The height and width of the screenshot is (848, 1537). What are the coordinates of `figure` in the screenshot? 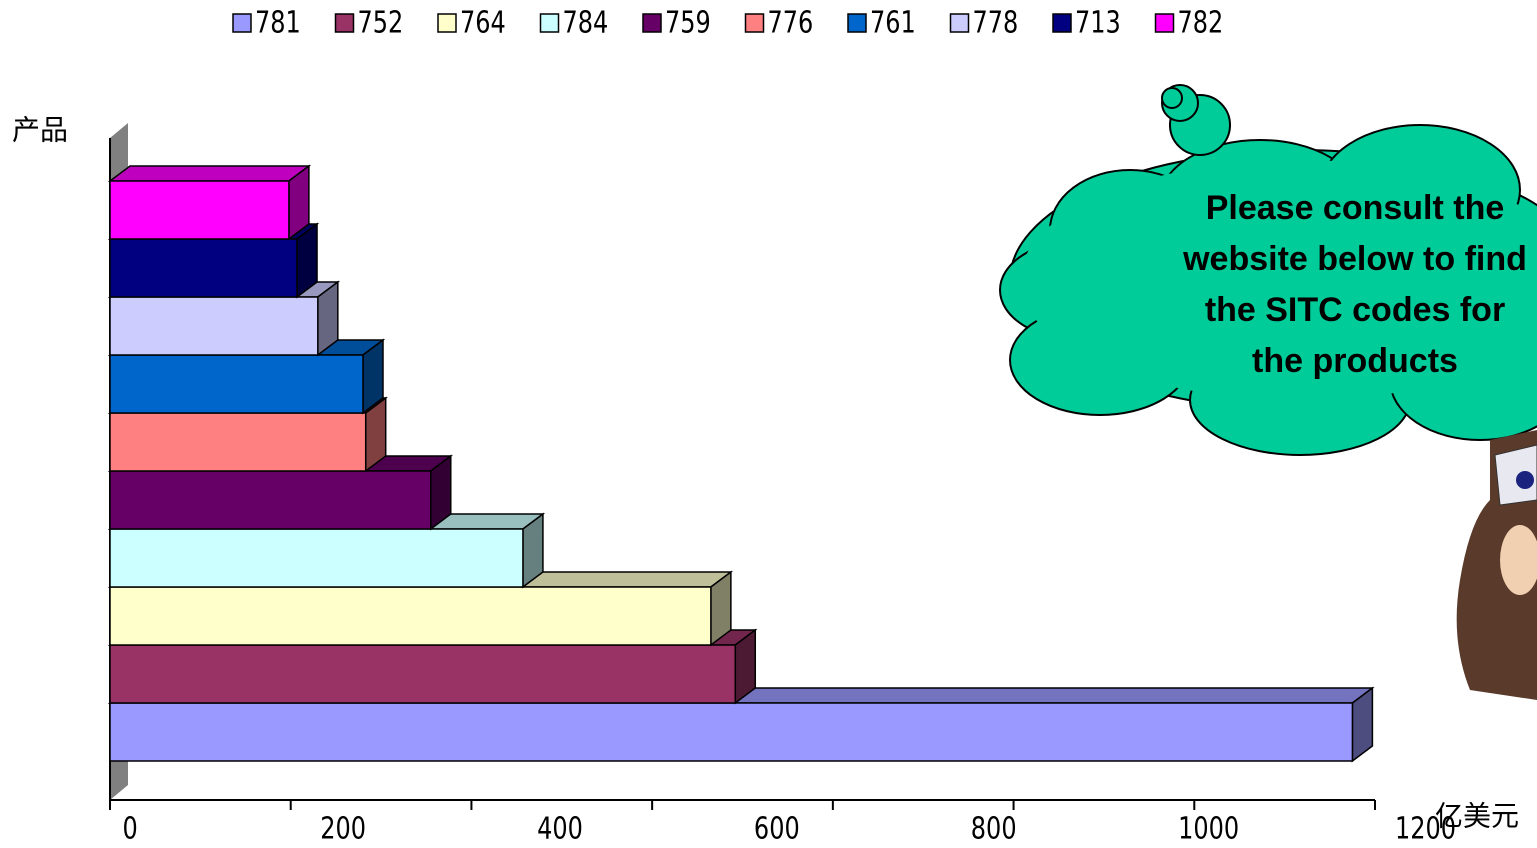 It's located at (1496, 565).